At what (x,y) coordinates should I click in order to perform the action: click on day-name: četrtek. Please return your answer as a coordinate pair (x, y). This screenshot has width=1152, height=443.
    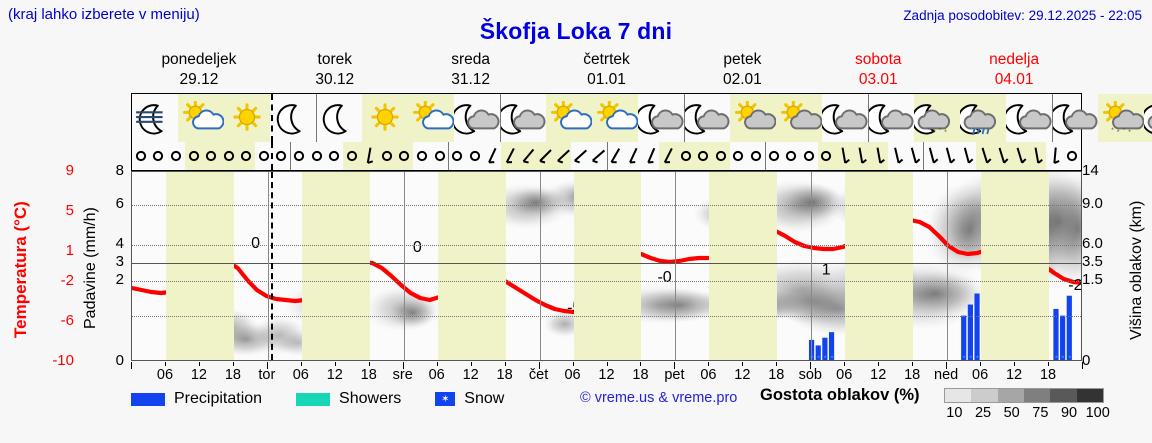
    Looking at the image, I should click on (606, 59).